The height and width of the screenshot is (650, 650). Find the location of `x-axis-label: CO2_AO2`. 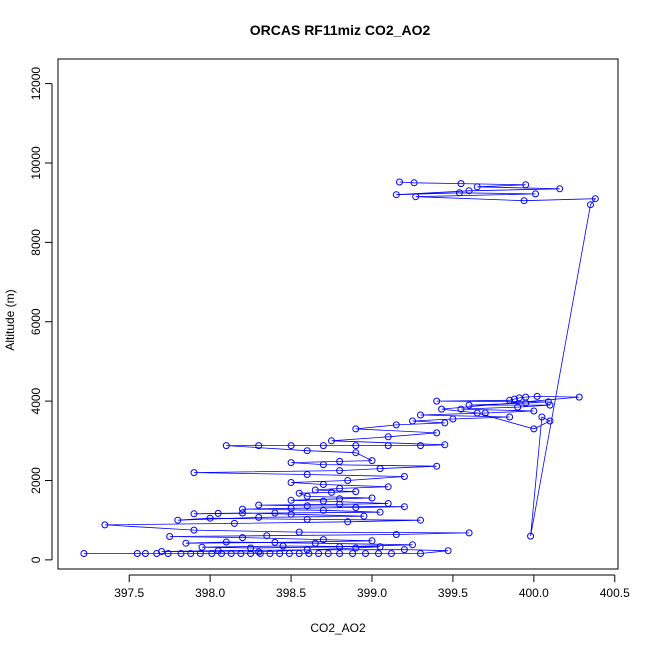

x-axis-label: CO2_AO2 is located at coordinates (338, 628).